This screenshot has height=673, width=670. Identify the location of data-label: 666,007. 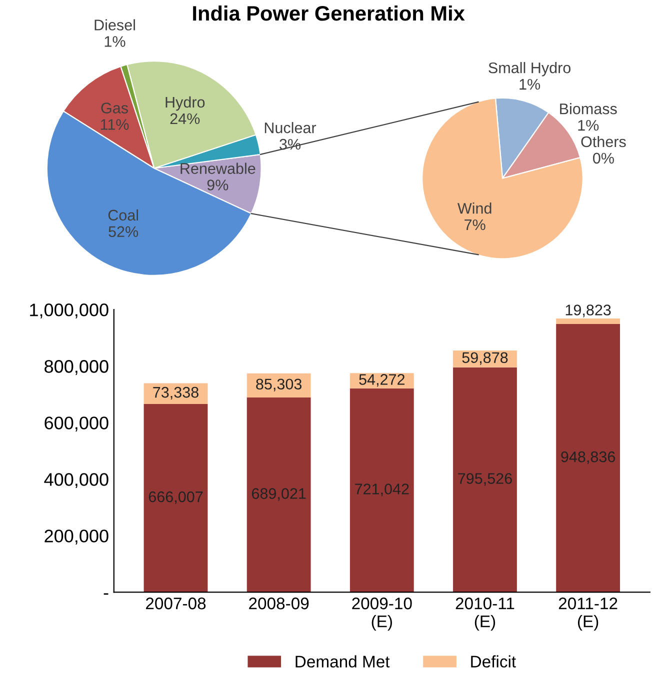
(175, 497).